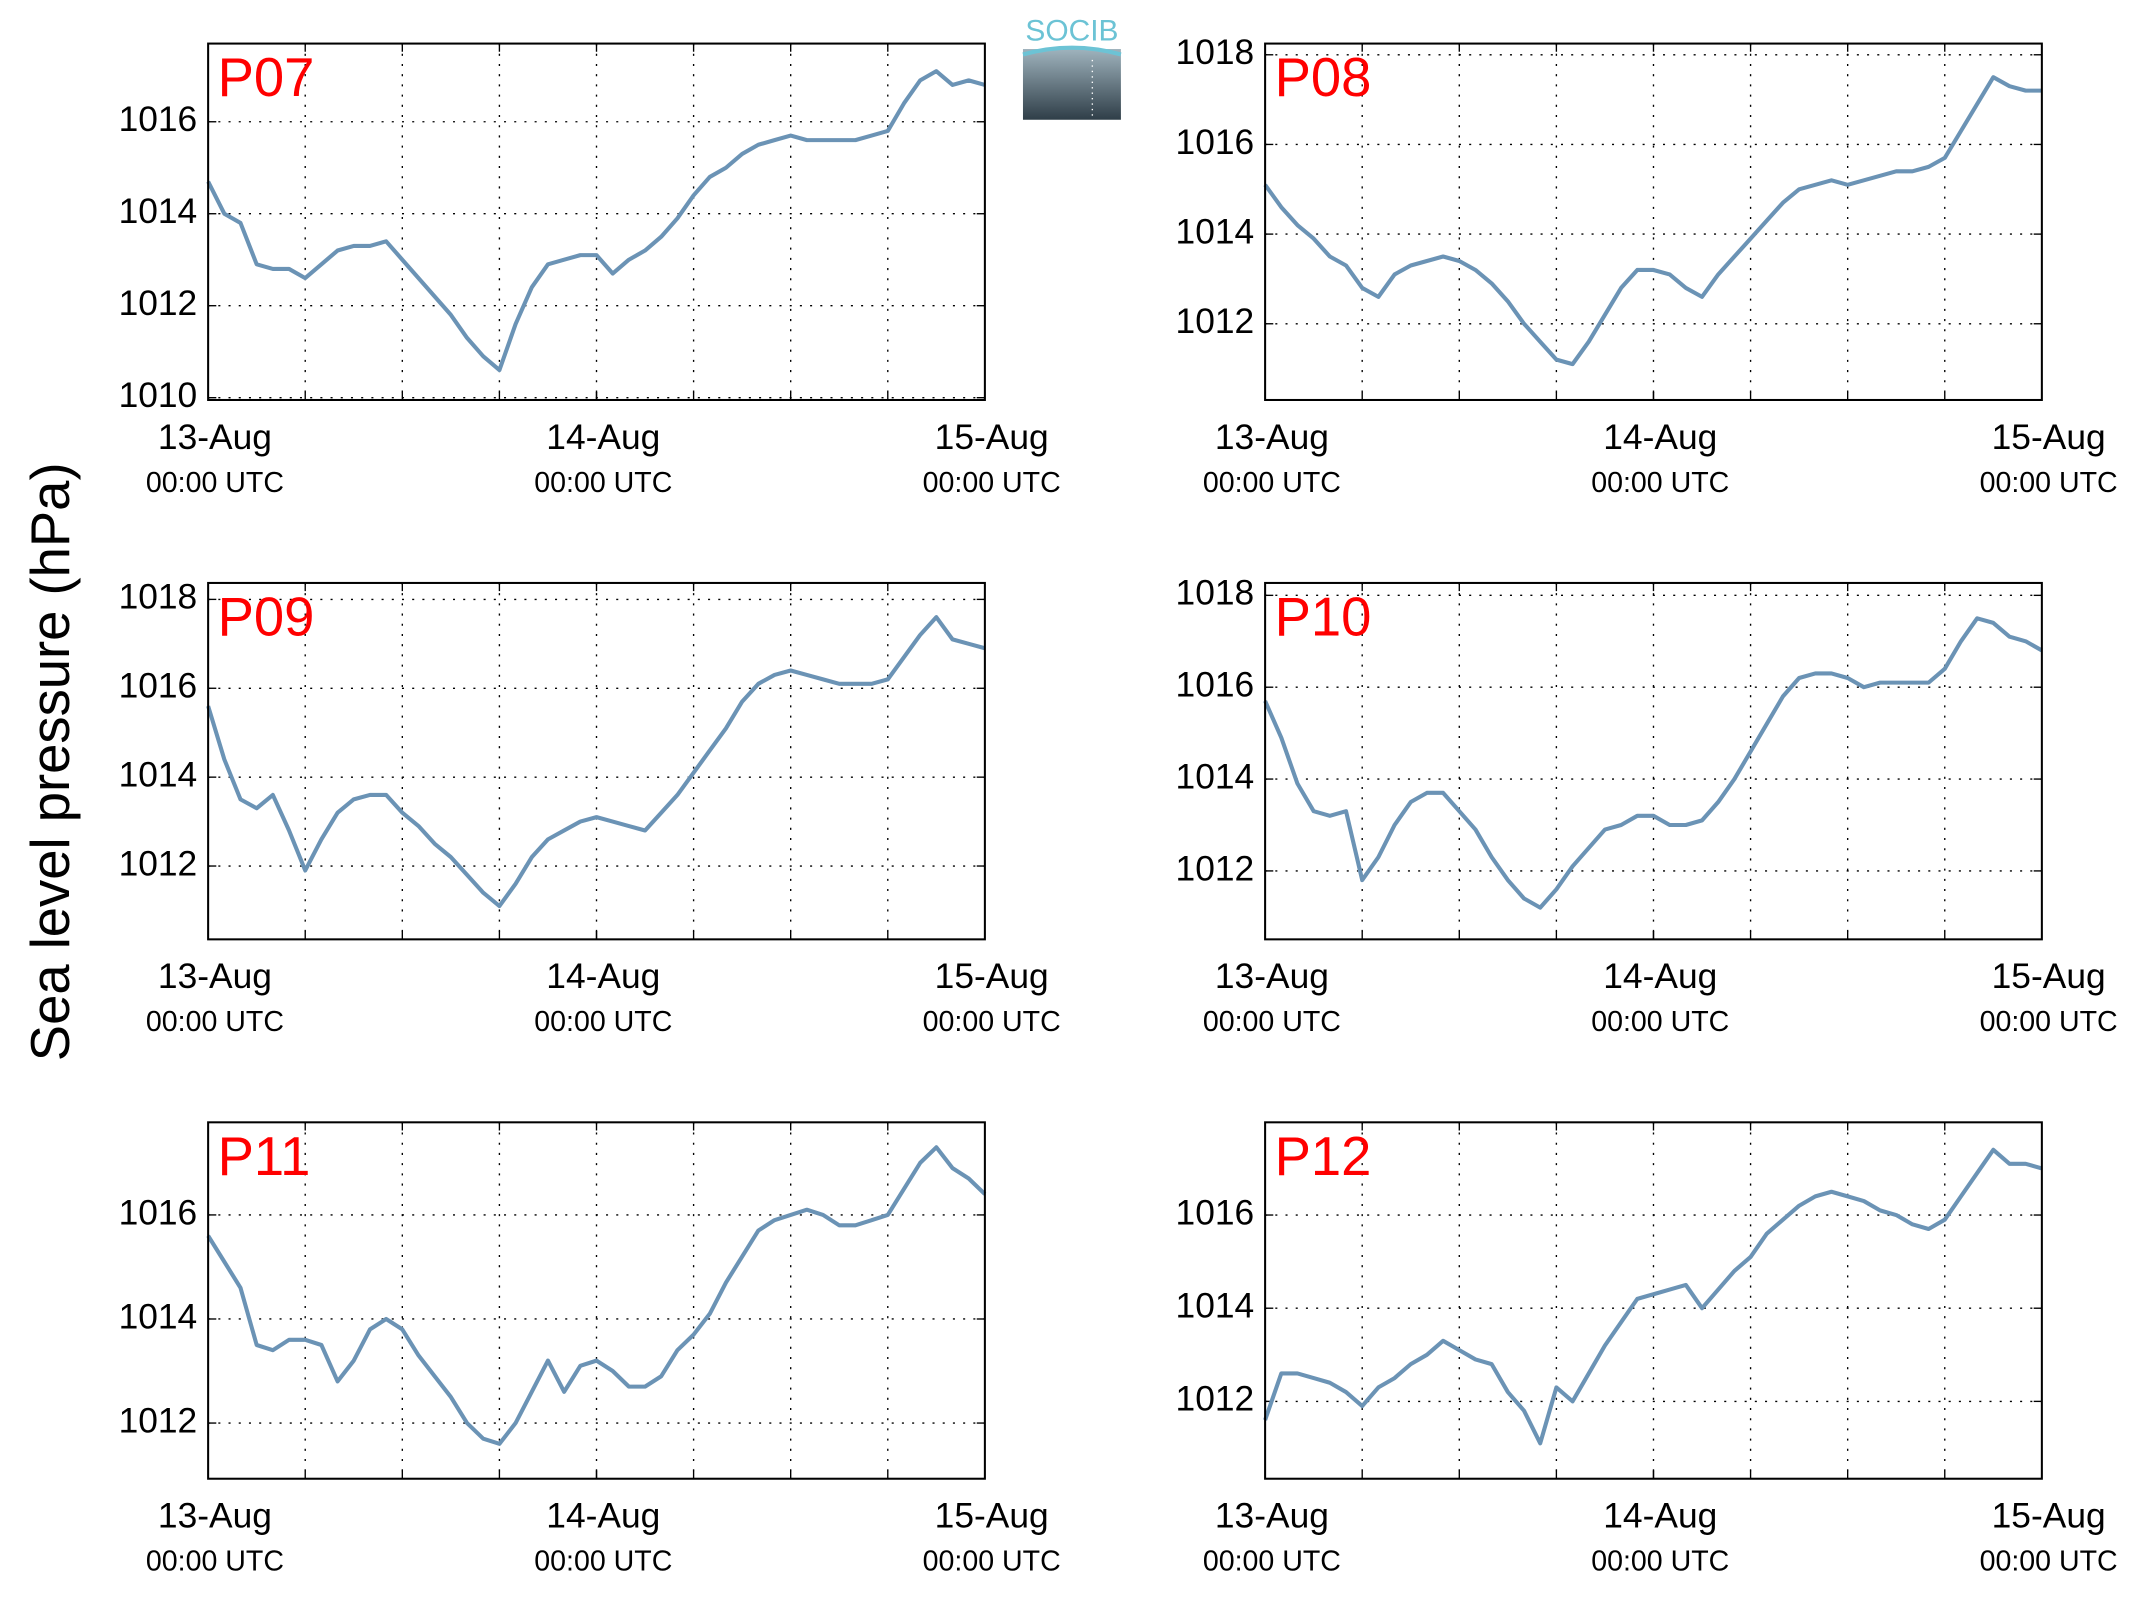 This screenshot has height=1608, width=2133. I want to click on y-axis-label: Sea level pressure (hPa), so click(50, 761).